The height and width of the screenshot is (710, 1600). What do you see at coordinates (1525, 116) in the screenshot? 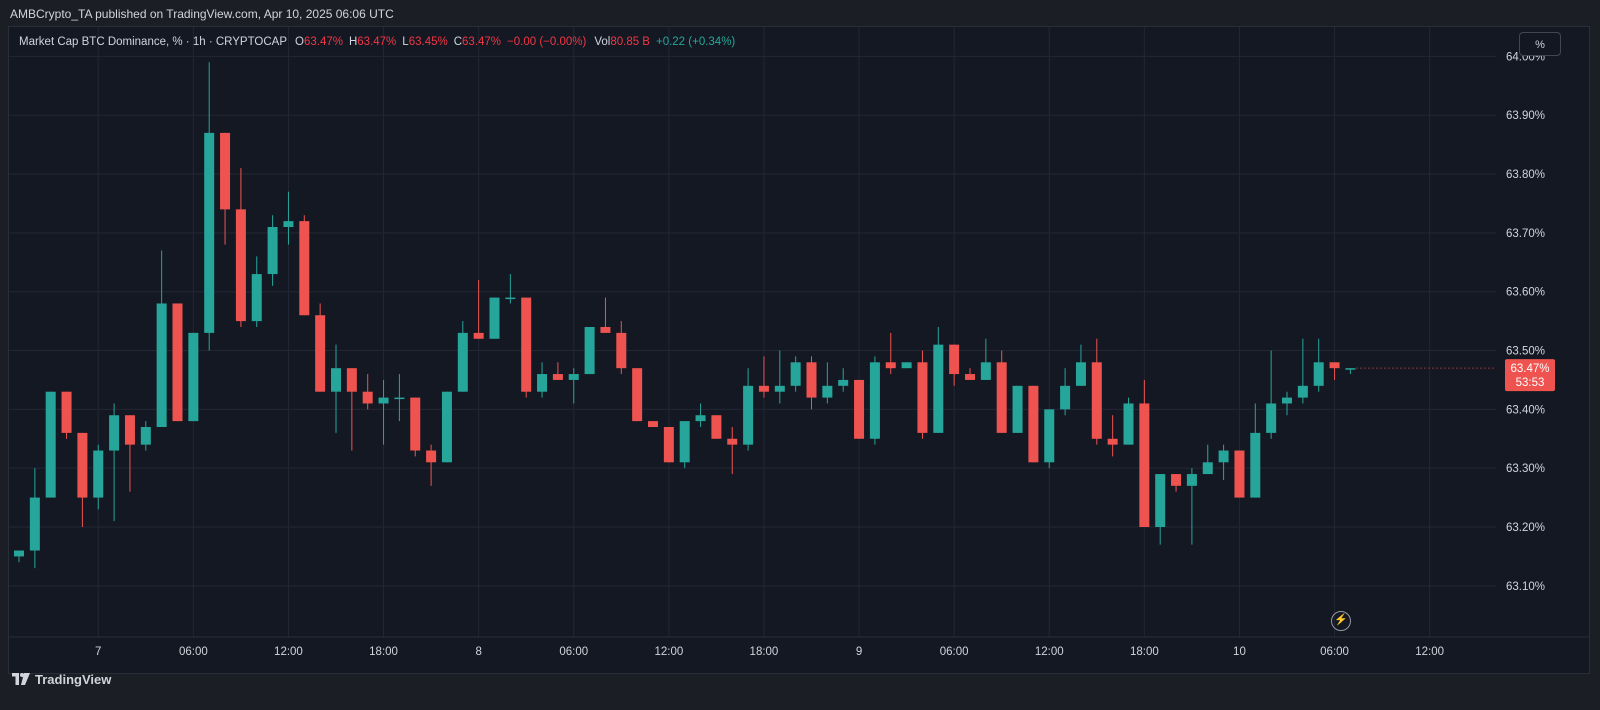
I see `y-tick-label: 63.90%` at bounding box center [1525, 116].